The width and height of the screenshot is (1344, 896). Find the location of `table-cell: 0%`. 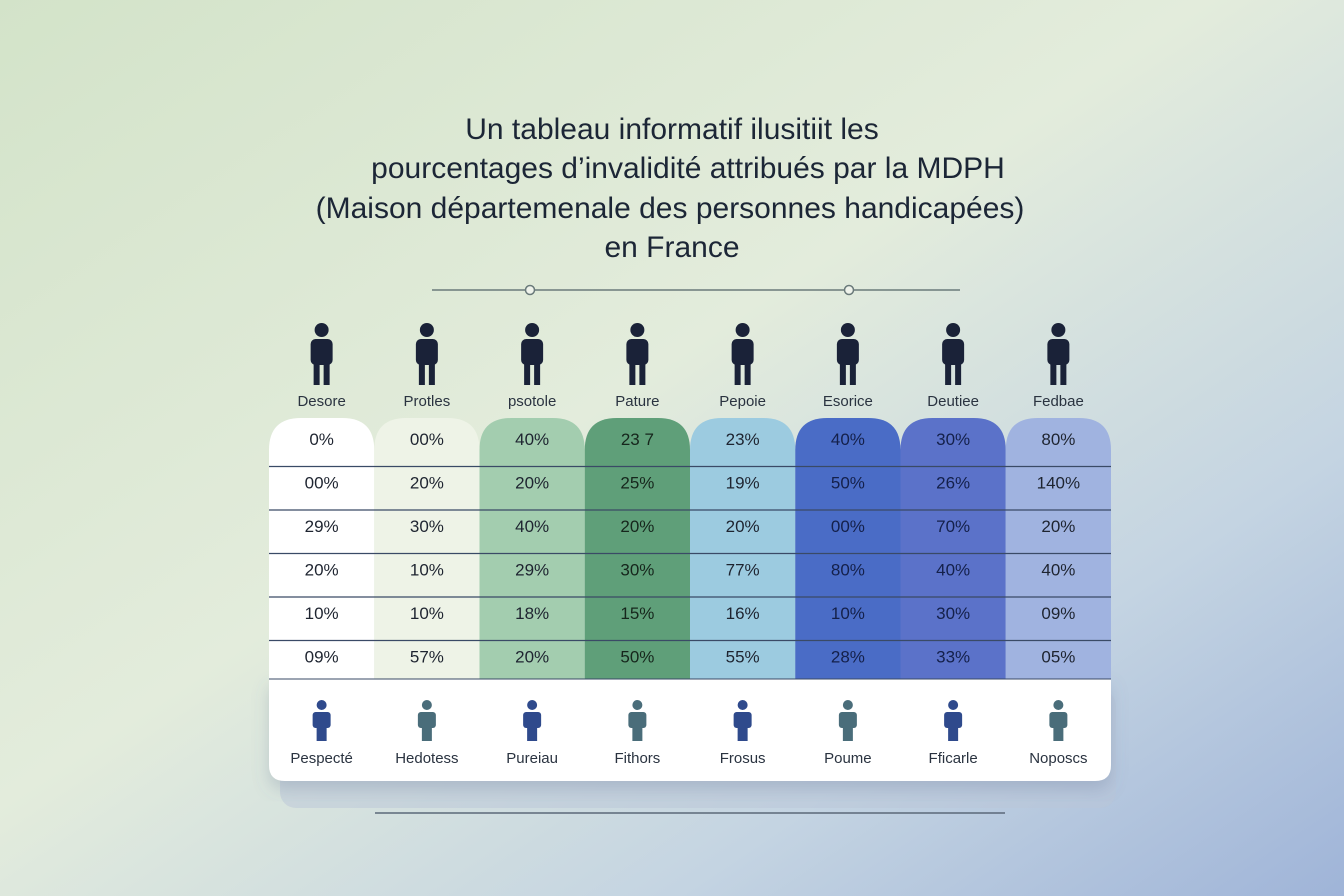

table-cell: 0% is located at coordinates (321, 439).